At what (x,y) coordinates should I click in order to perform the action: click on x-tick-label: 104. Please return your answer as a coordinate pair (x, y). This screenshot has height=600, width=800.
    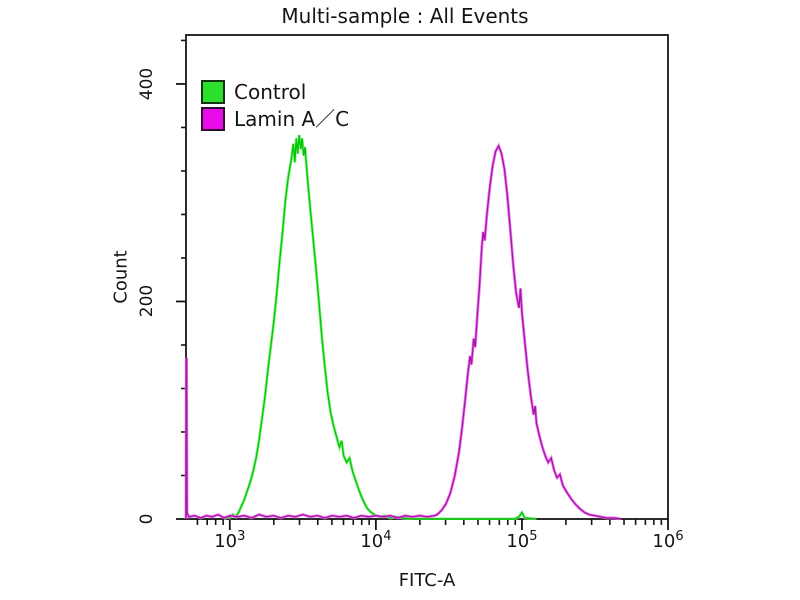
    Looking at the image, I should click on (376, 540).